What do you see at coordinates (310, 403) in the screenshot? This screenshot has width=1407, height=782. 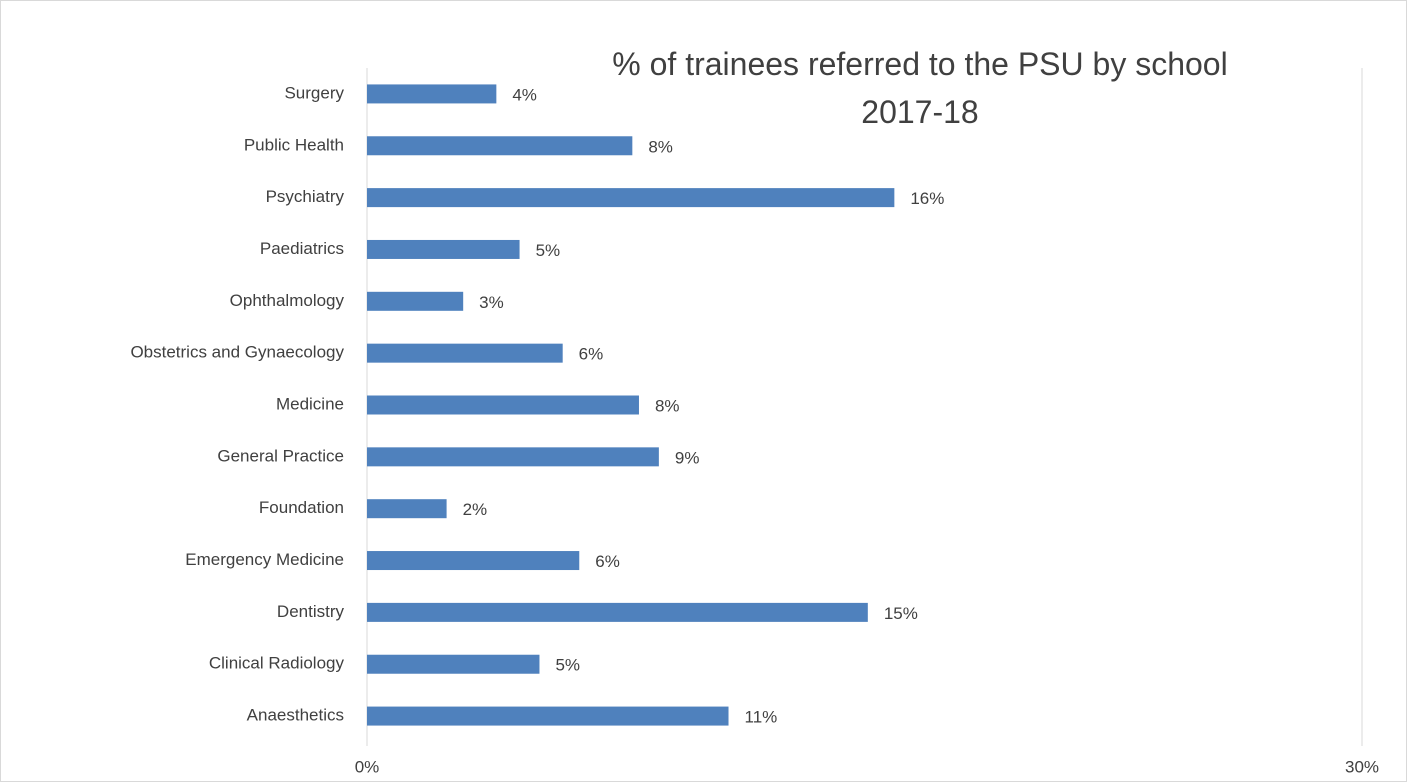 I see `y-tick-label: Medicine` at bounding box center [310, 403].